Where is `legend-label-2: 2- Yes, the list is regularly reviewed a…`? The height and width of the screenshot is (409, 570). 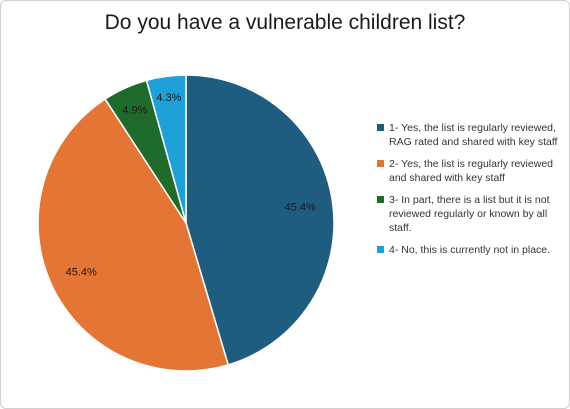
legend-label-2: 2- Yes, the list is regularly reviewed a… is located at coordinates (471, 171).